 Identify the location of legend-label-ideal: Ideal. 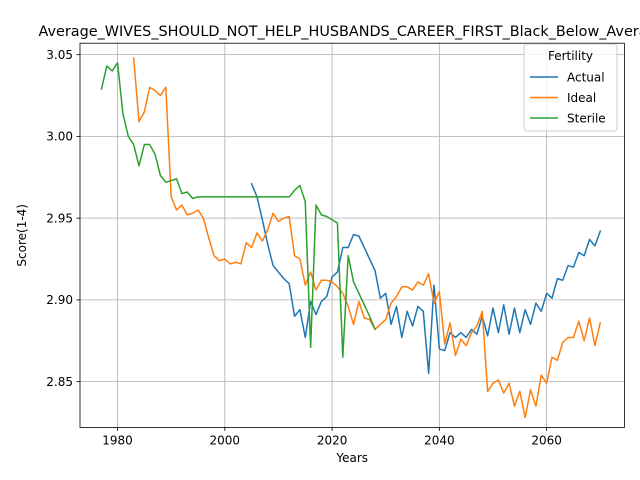
(581, 98).